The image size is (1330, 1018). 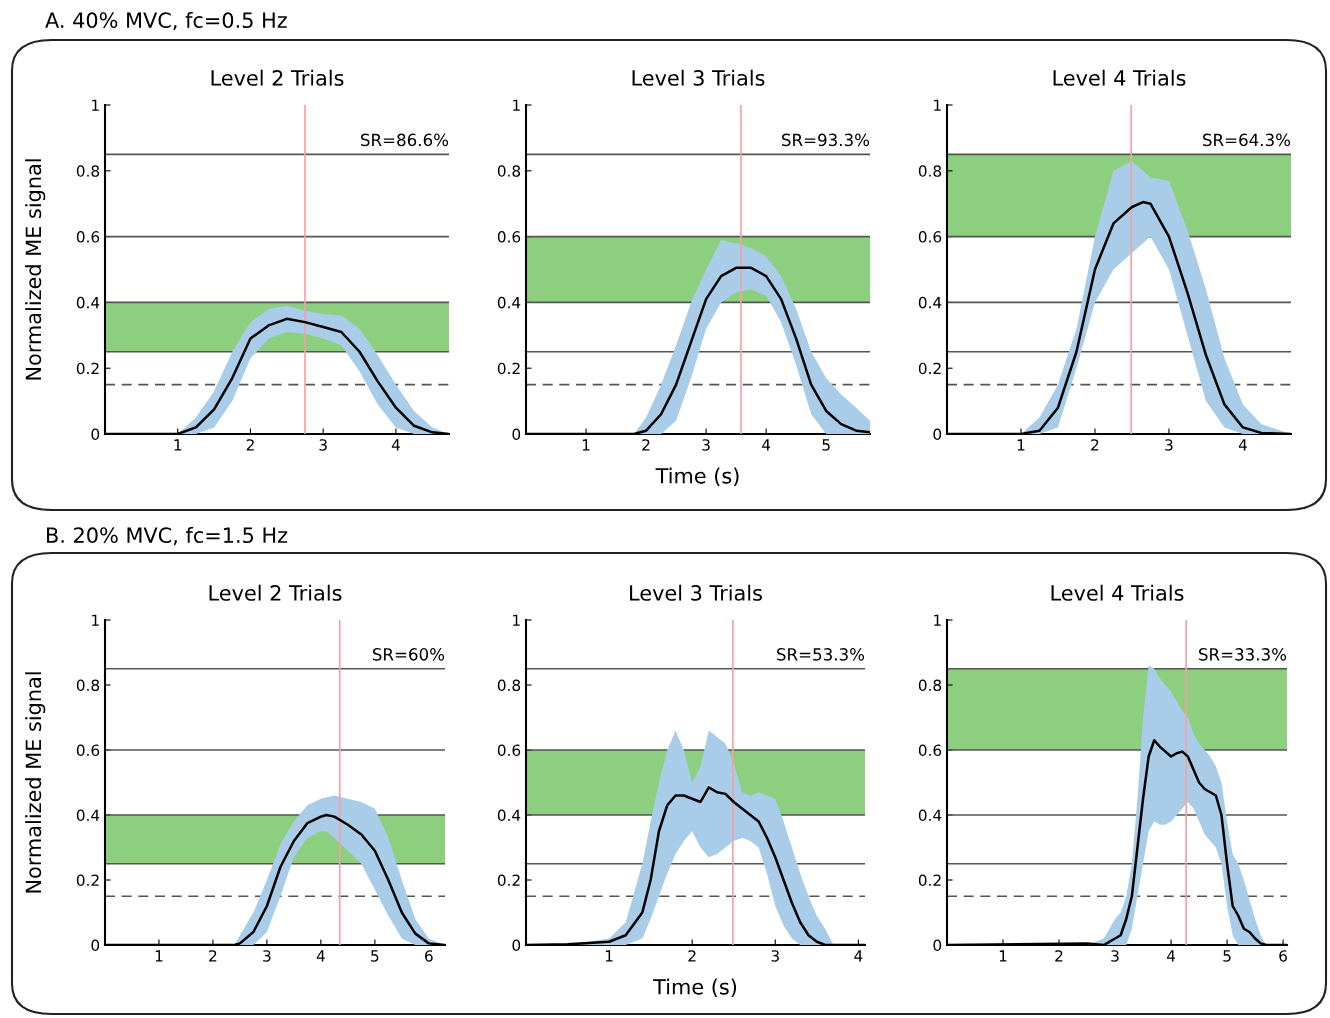 I want to click on annotation: SR=33.3%, so click(x=1243, y=654).